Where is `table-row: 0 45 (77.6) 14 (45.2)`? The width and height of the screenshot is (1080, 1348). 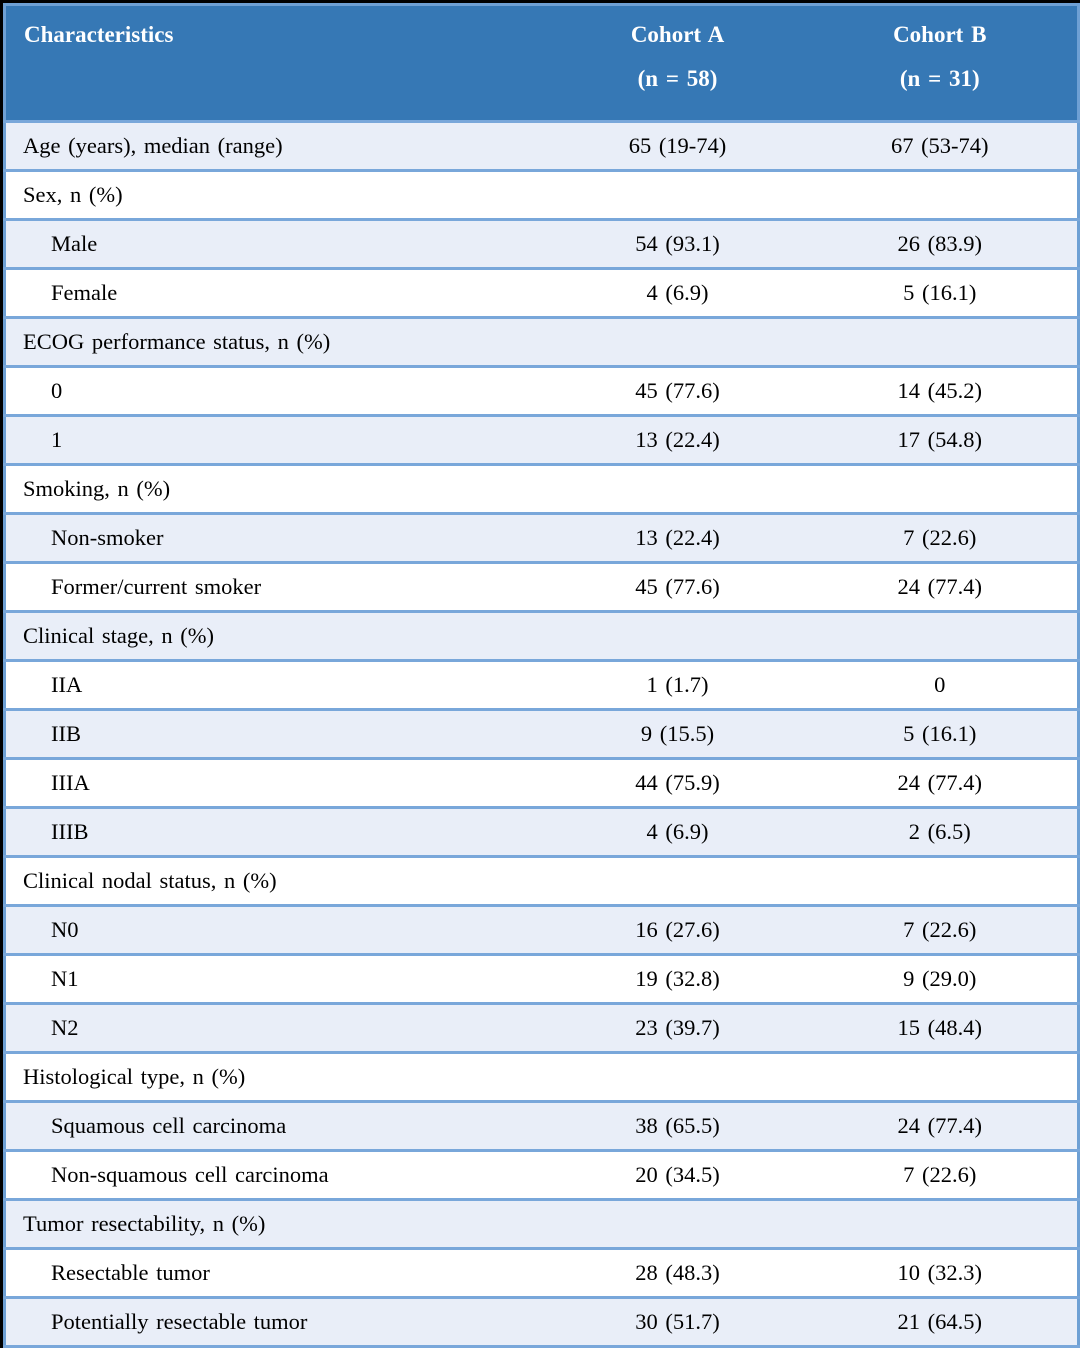
table-row: 0 45 (77.6) 14 (45.2) is located at coordinates (541, 391).